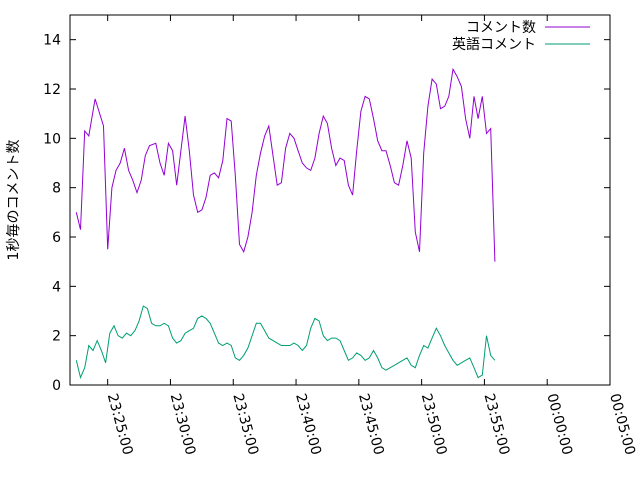  I want to click on x-tick-label: 00:05:00, so click(622, 424).